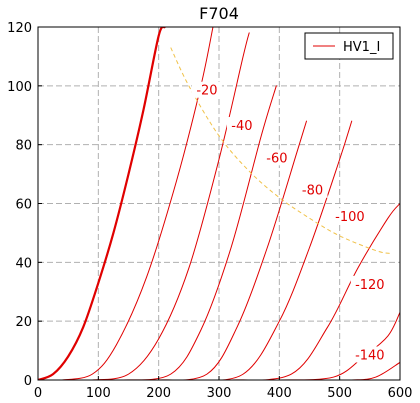  What do you see at coordinates (19, 28) in the screenshot?
I see `y-tick-label: 120` at bounding box center [19, 28].